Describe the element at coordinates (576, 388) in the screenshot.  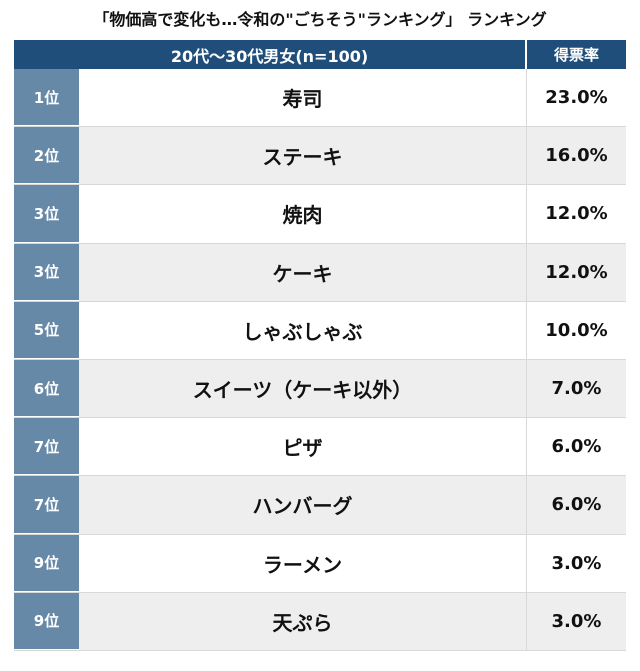
I see `value-cell: 7.0%` at that location.